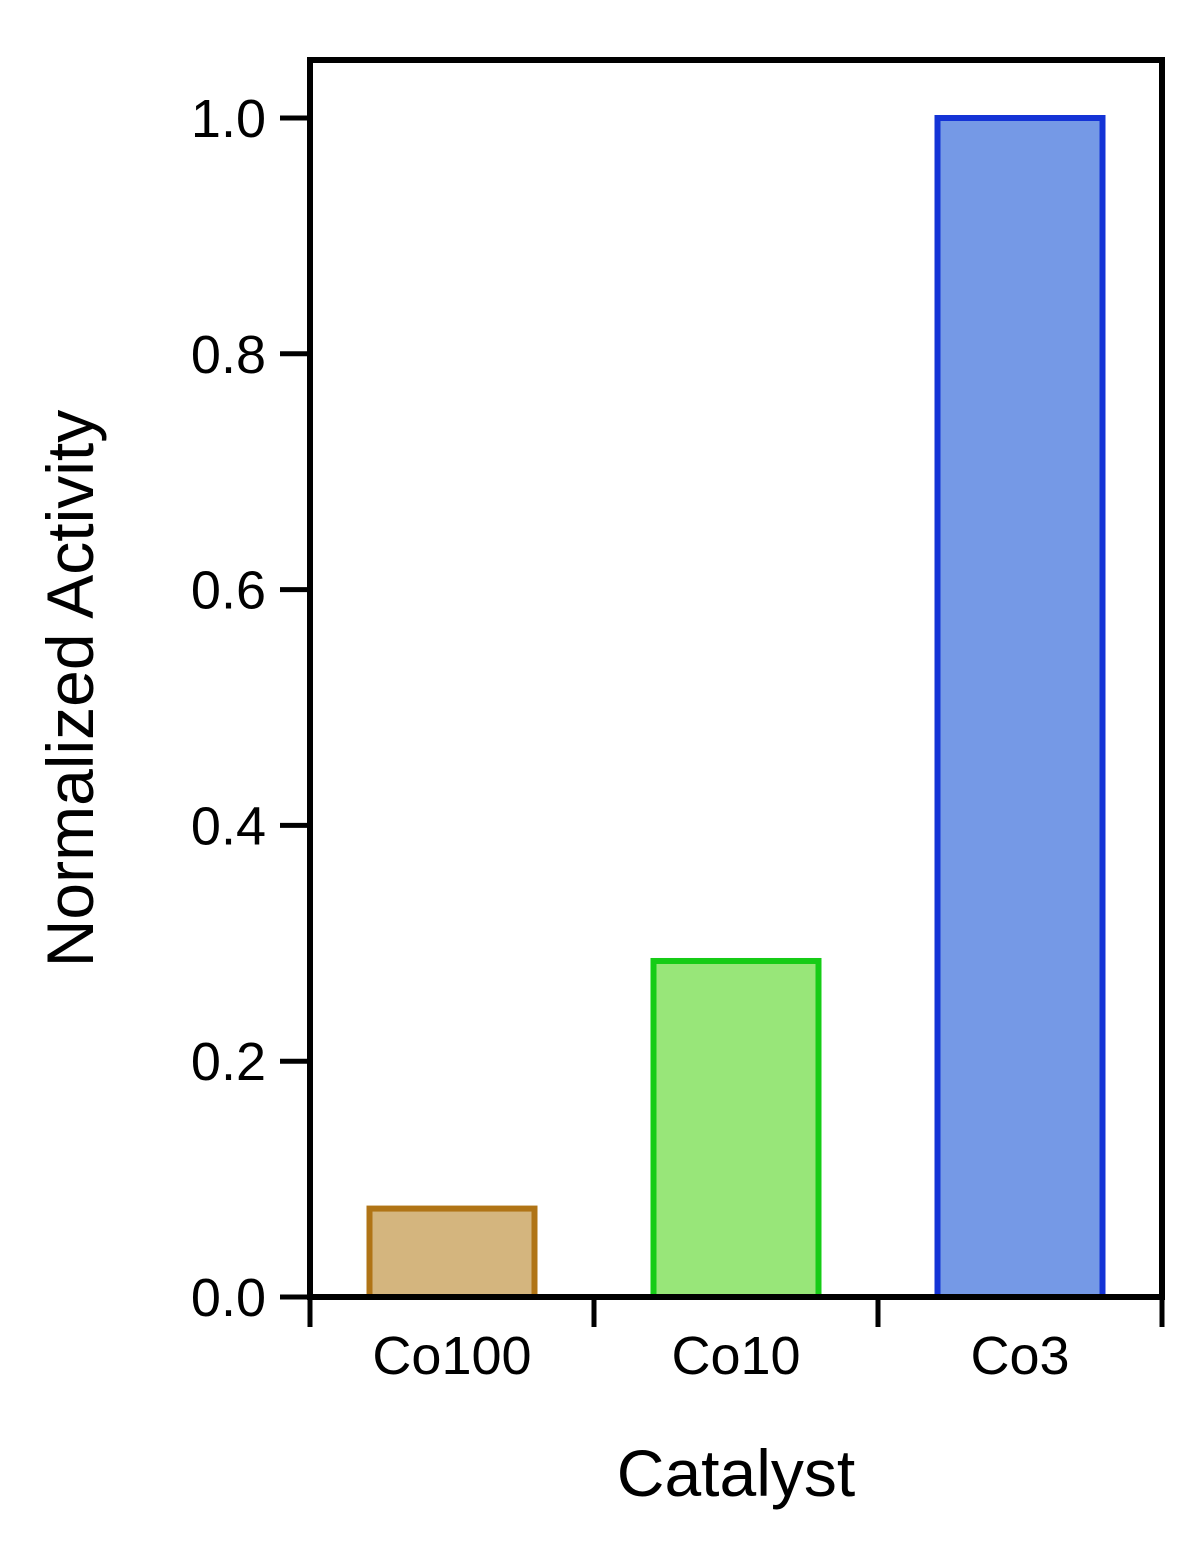 This screenshot has height=1547, width=1202. What do you see at coordinates (451, 1356) in the screenshot?
I see `x-tick-label: Co100` at bounding box center [451, 1356].